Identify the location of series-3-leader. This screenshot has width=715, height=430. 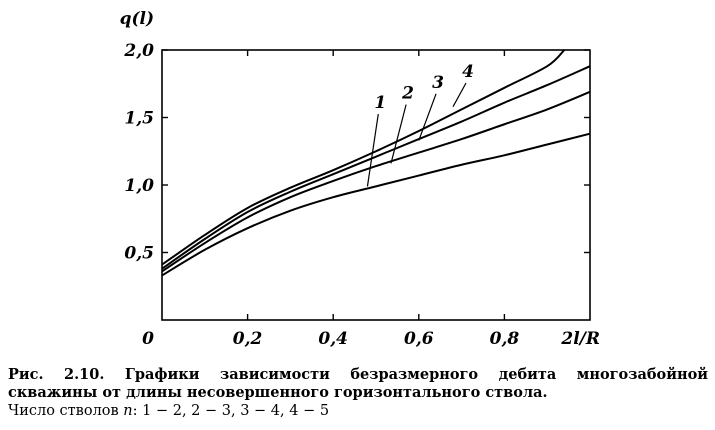
(427, 117).